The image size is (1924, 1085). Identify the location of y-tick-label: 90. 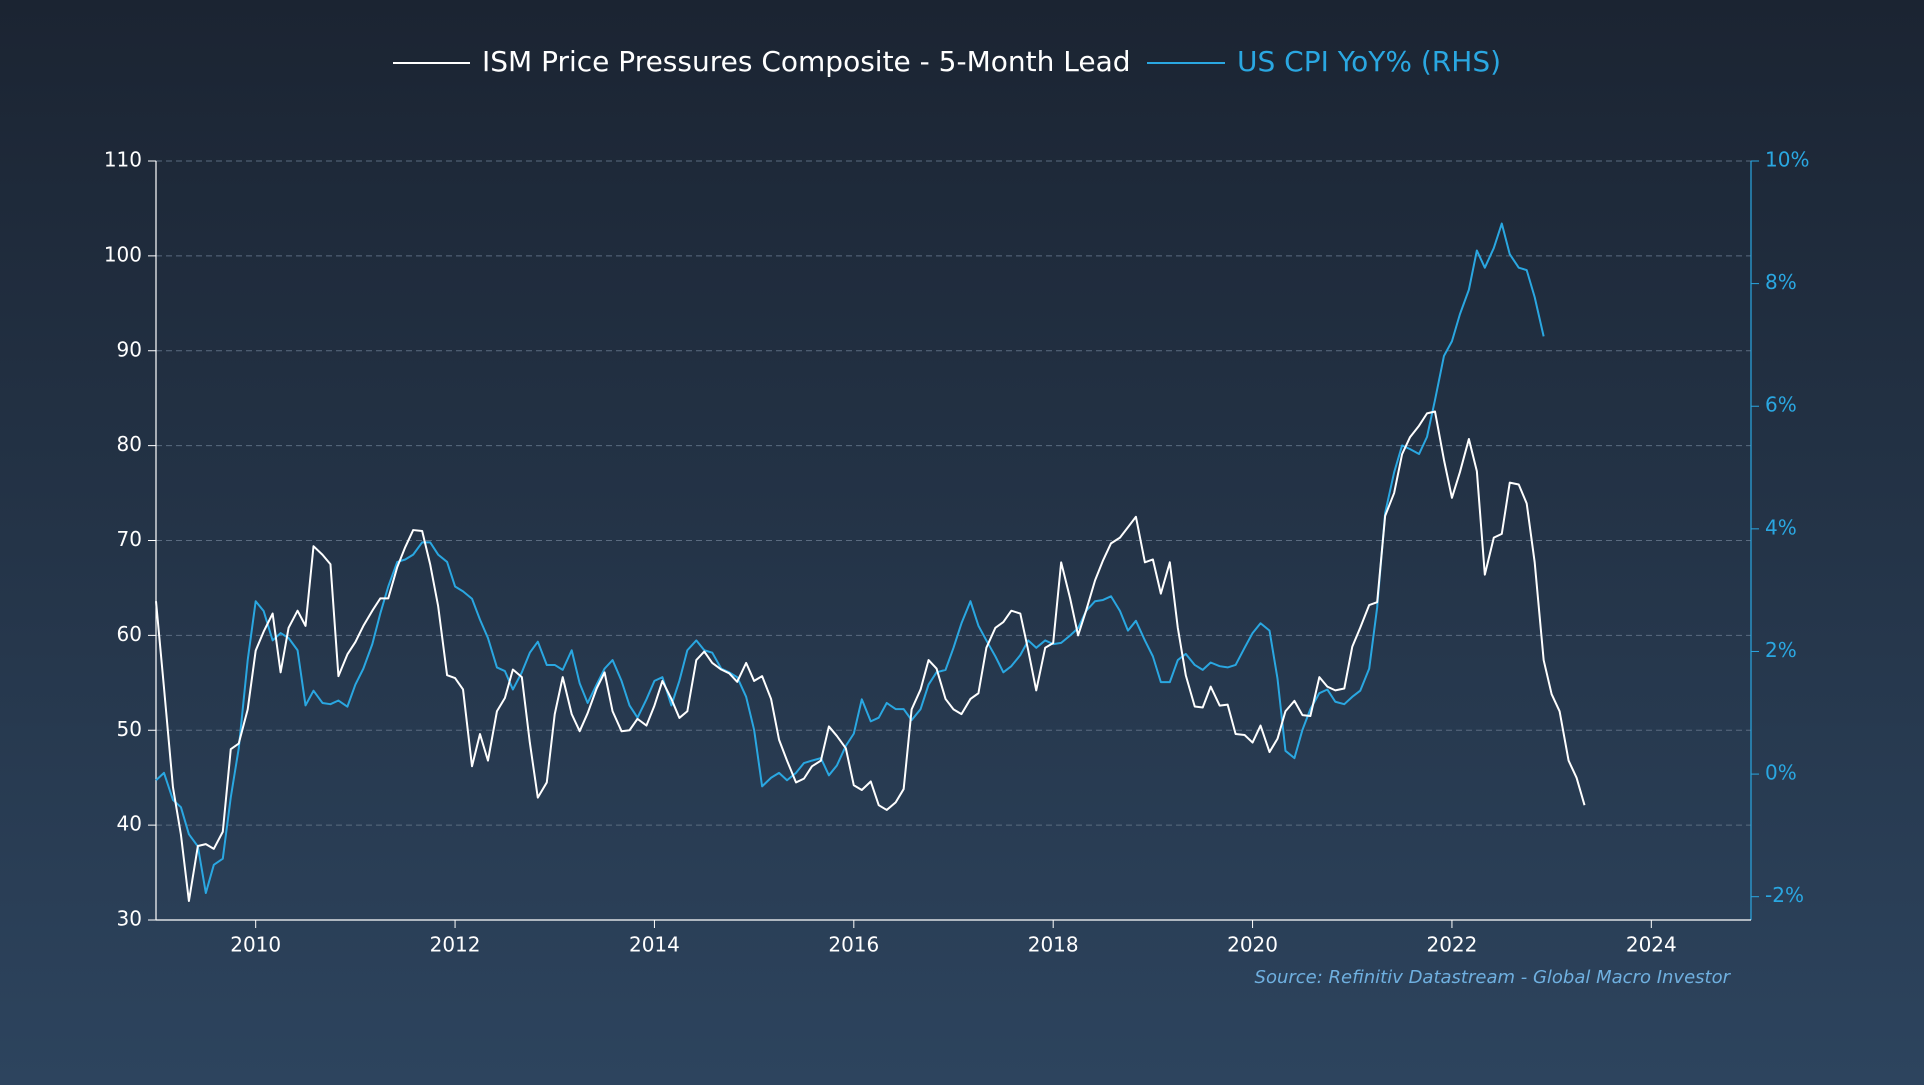
(129, 349).